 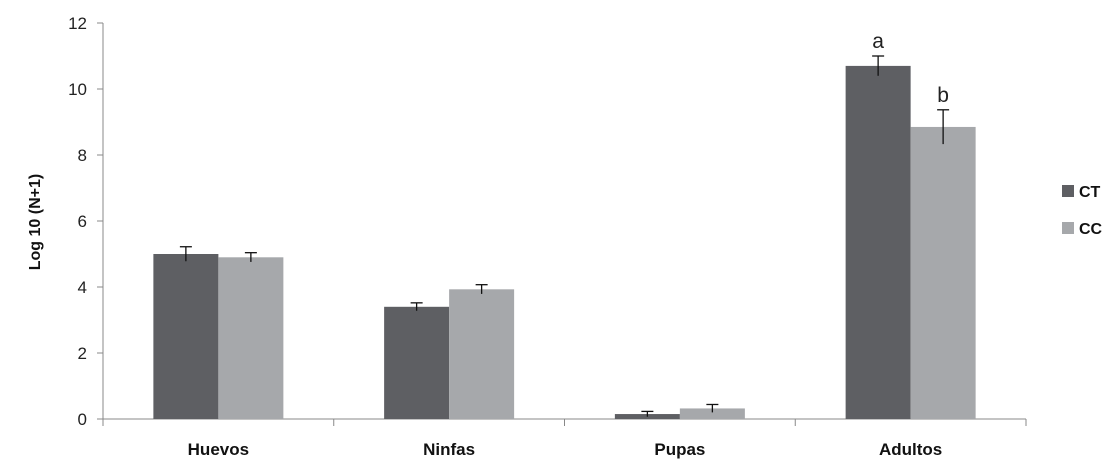 I want to click on y-tick-label: 4, so click(x=82, y=287).